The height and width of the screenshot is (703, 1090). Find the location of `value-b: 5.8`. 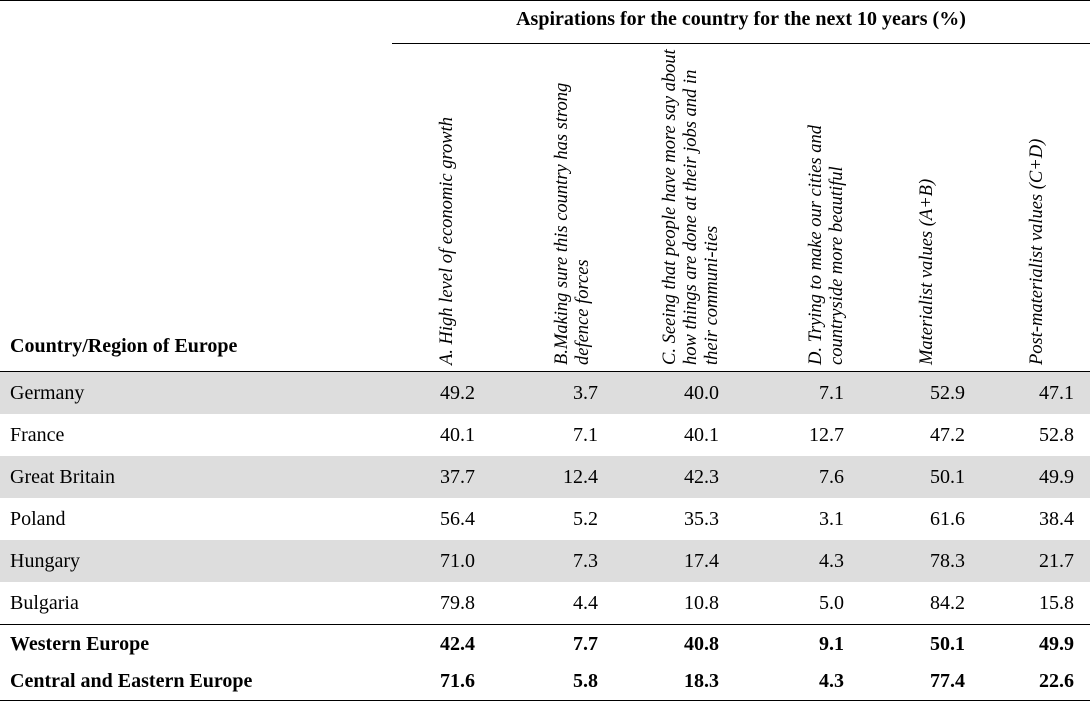

value-b: 5.8 is located at coordinates (585, 680).